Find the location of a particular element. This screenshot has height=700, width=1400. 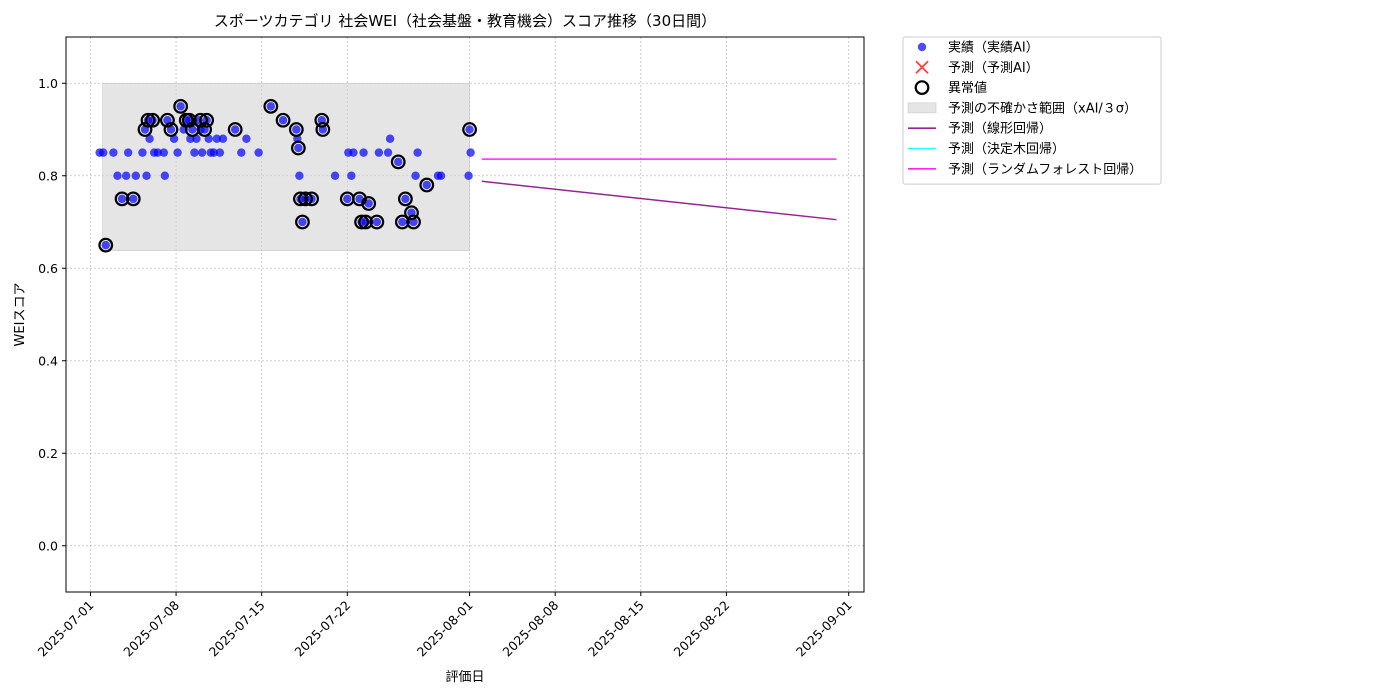

x-tick-label: 2025-07-08 is located at coordinates (151, 628).